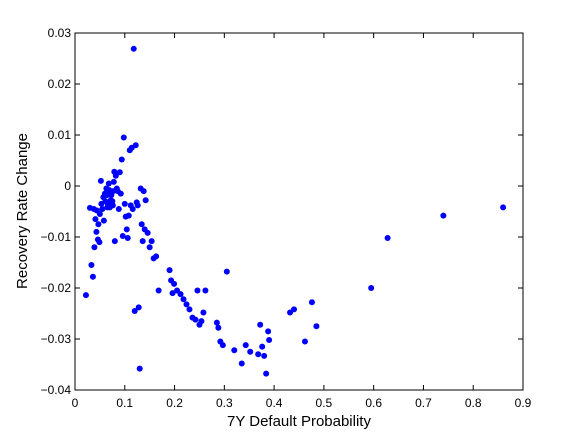  Describe the element at coordinates (373, 403) in the screenshot. I see `x-tick-label: 0.6` at that location.